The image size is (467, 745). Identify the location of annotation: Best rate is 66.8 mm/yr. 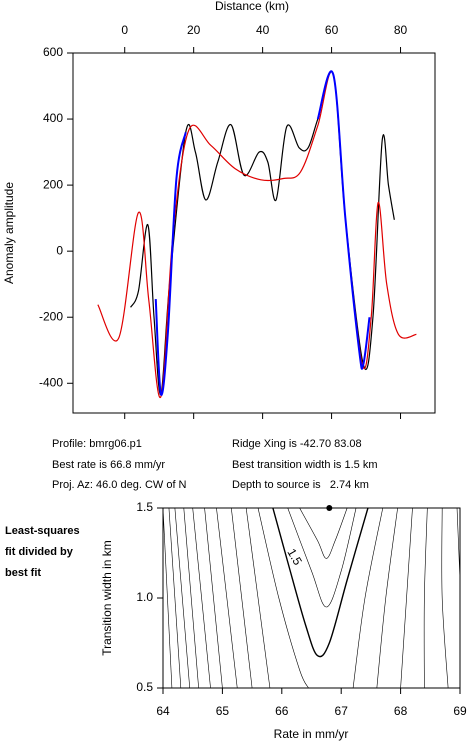
(108, 465).